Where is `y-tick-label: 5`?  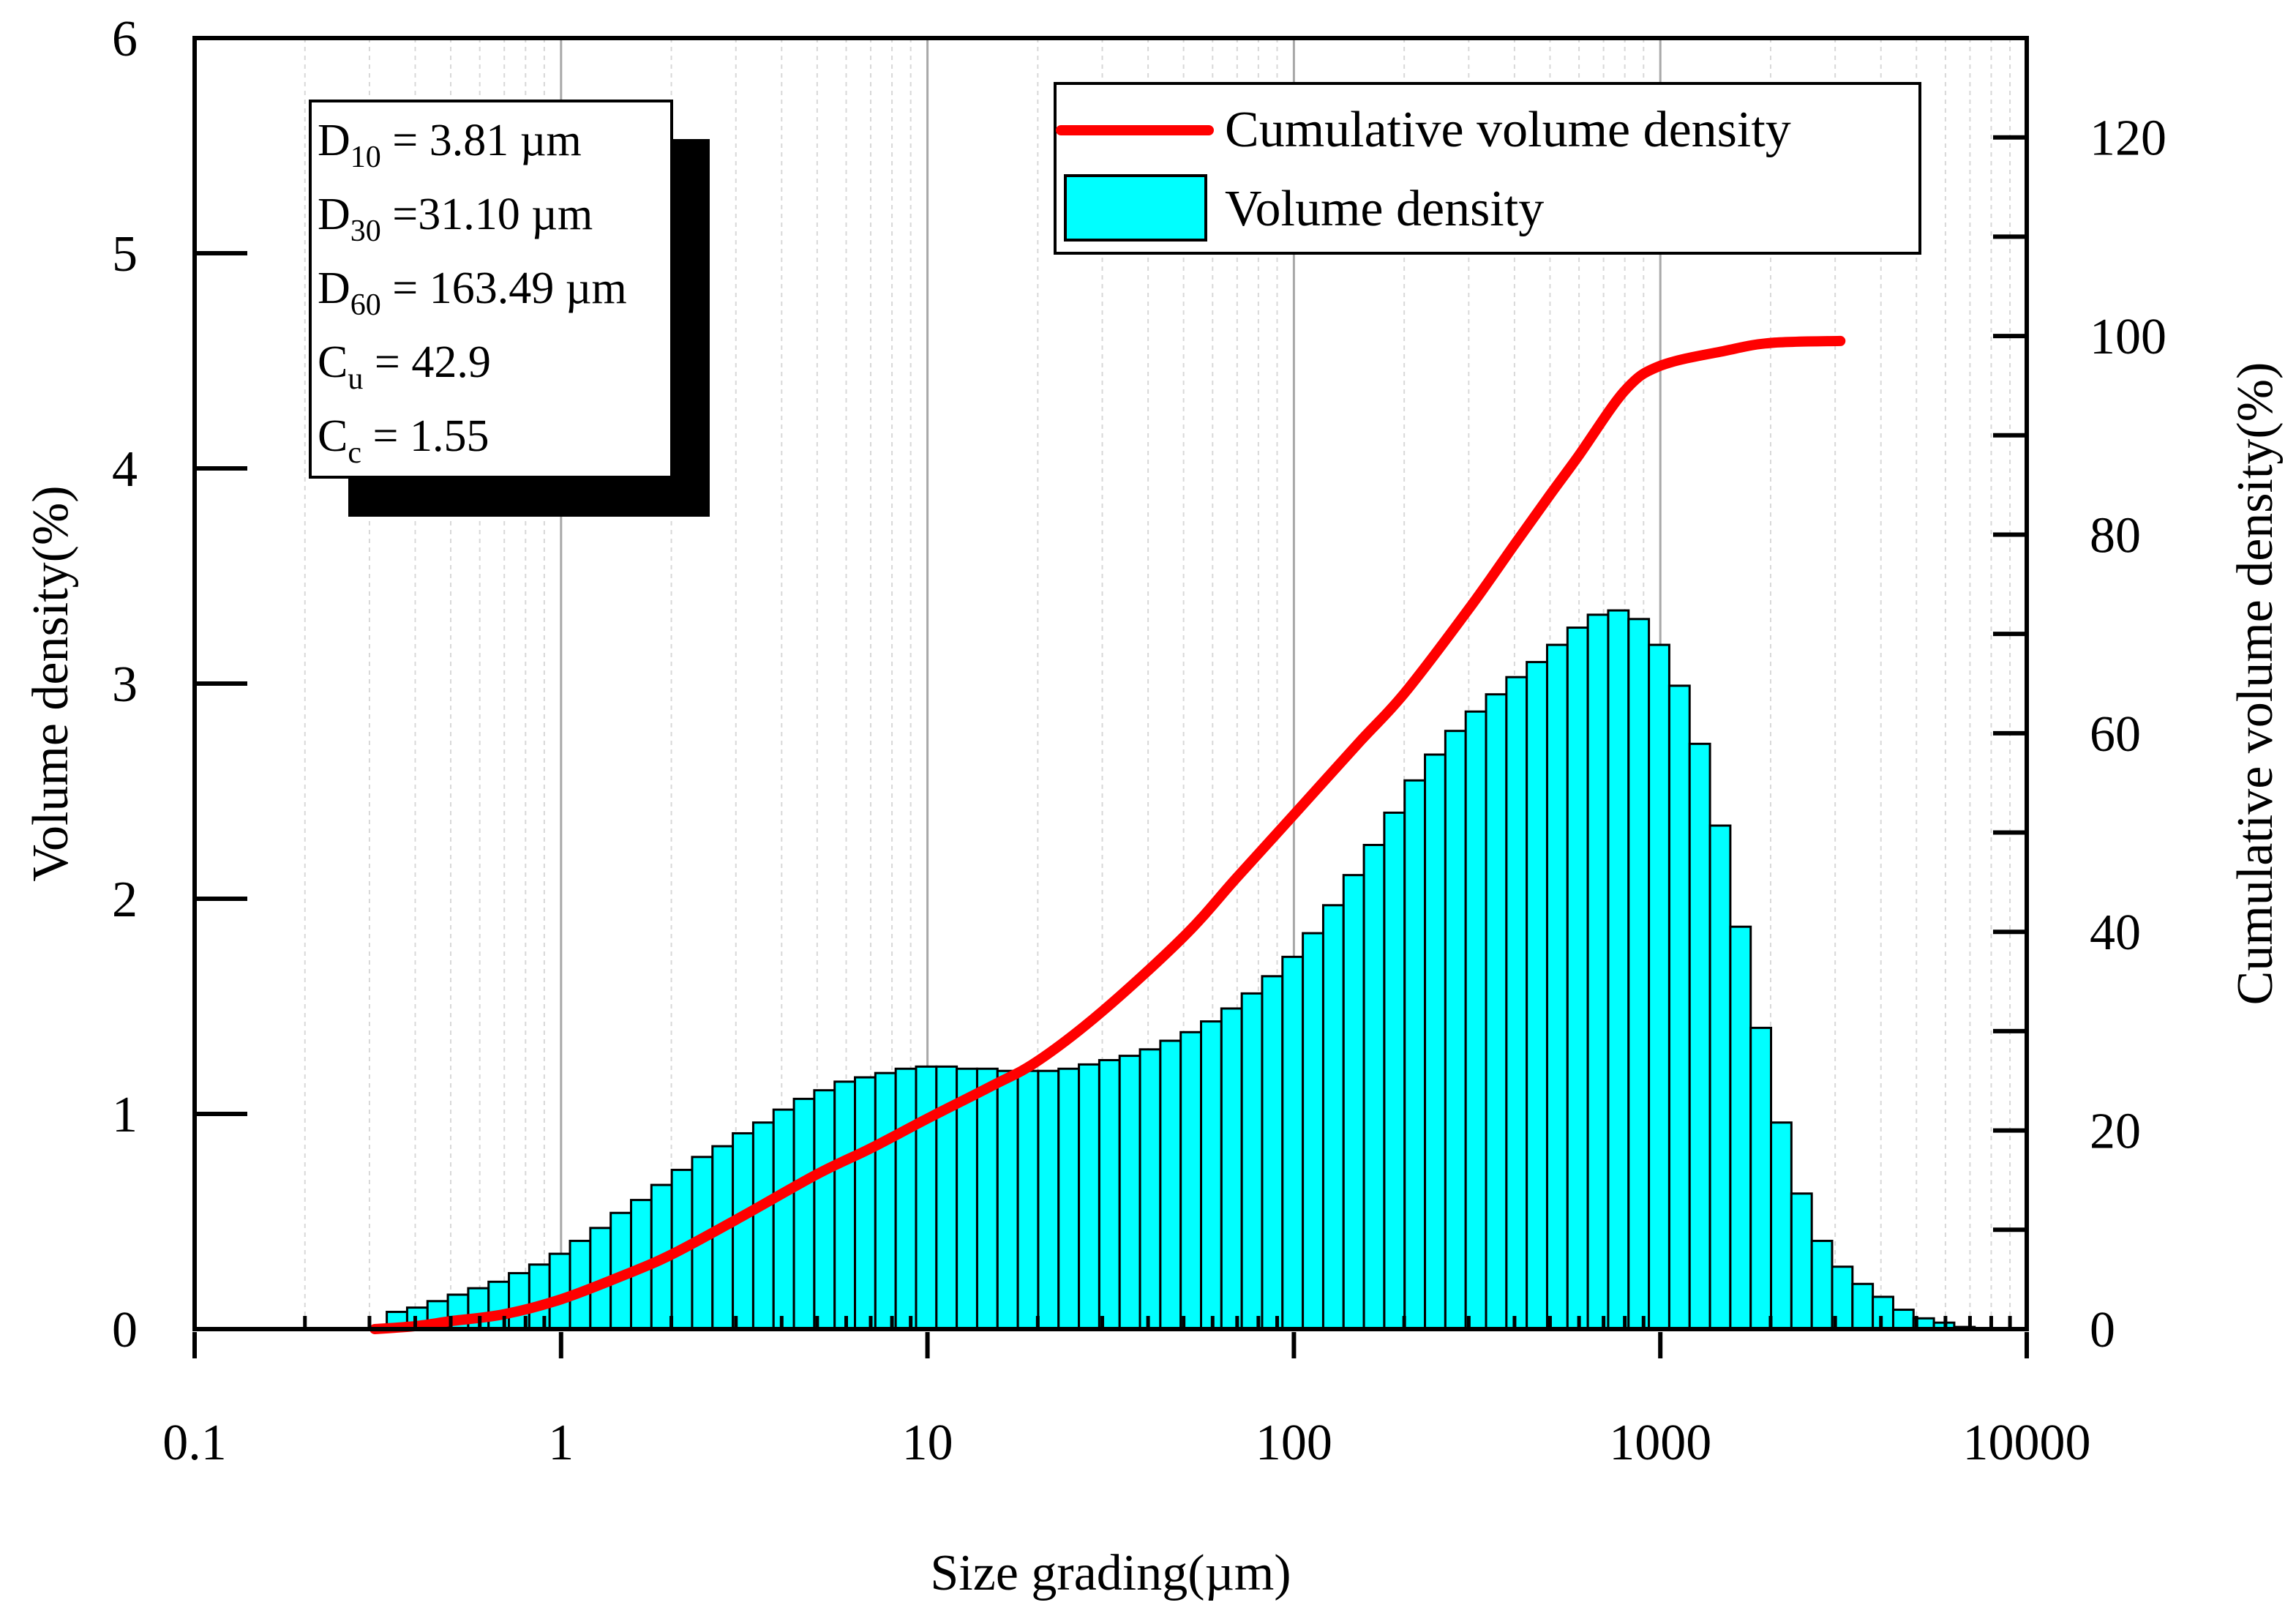
y-tick-label: 5 is located at coordinates (125, 254).